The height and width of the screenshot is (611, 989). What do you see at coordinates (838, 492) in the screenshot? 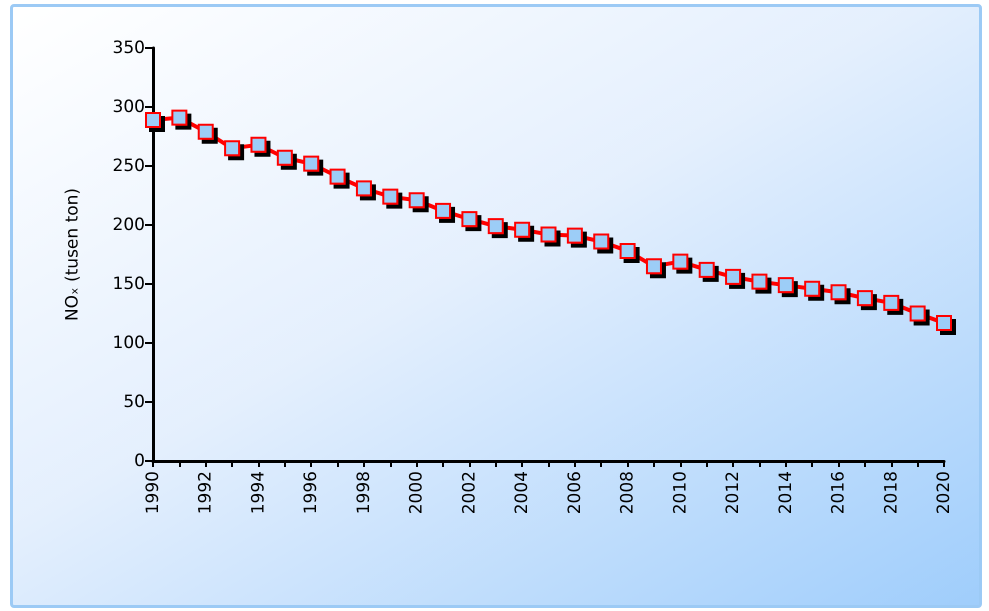
I see `x-tick-label: 2016` at bounding box center [838, 492].